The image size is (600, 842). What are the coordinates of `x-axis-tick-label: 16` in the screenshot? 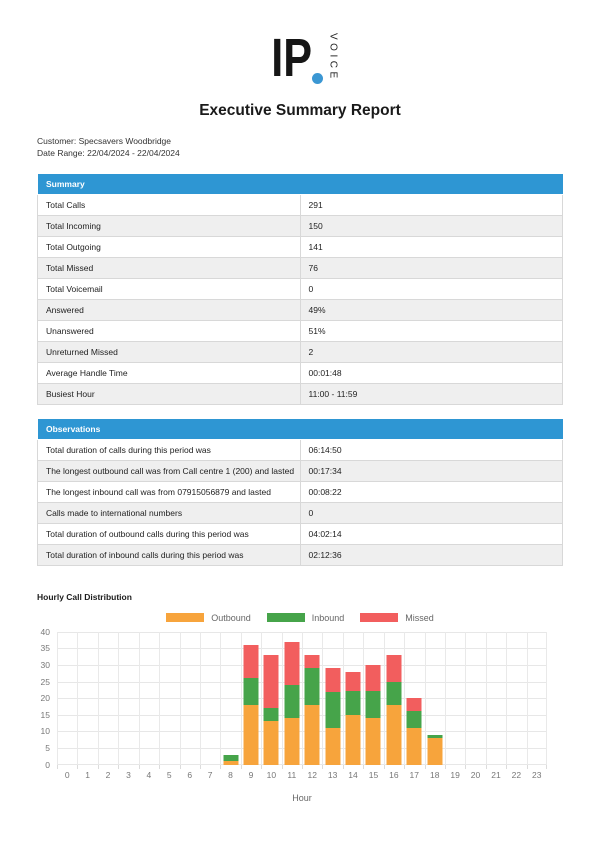 It's located at (394, 774).